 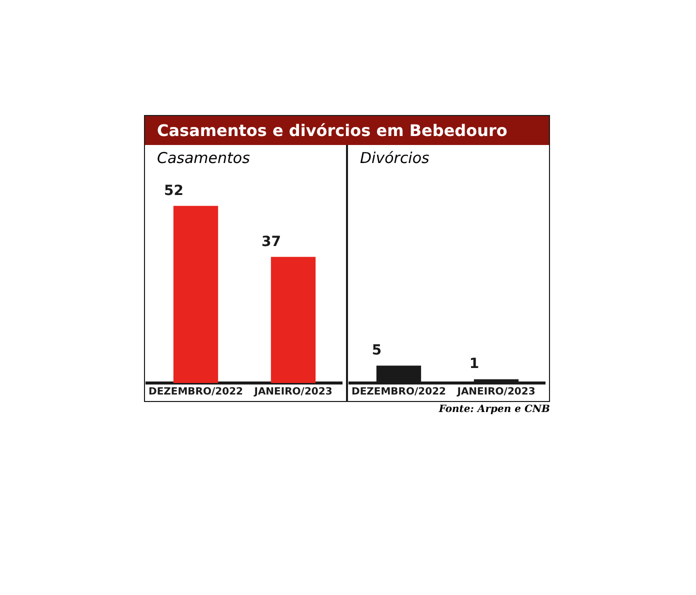 I want to click on chart-subtitle: Casamentos, so click(x=203, y=157).